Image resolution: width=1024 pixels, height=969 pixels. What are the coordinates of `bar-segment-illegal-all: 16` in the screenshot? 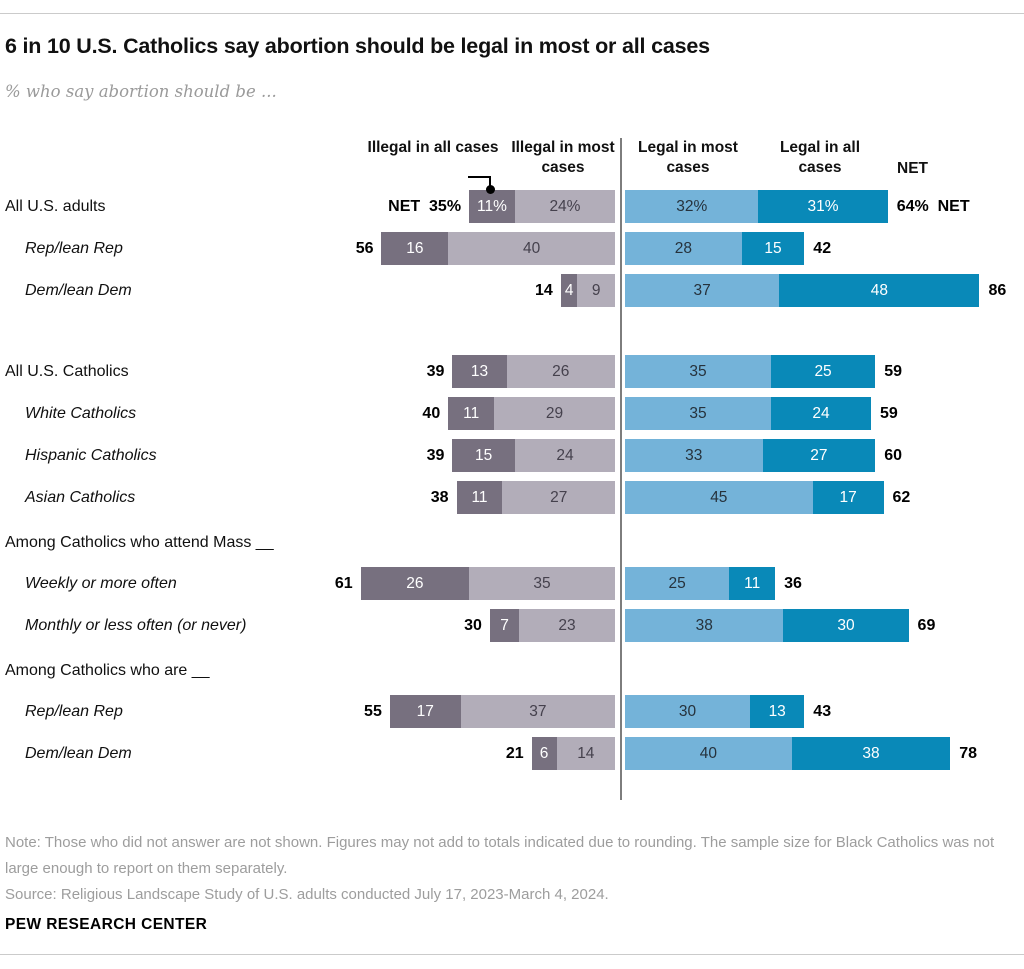 It's located at (415, 248).